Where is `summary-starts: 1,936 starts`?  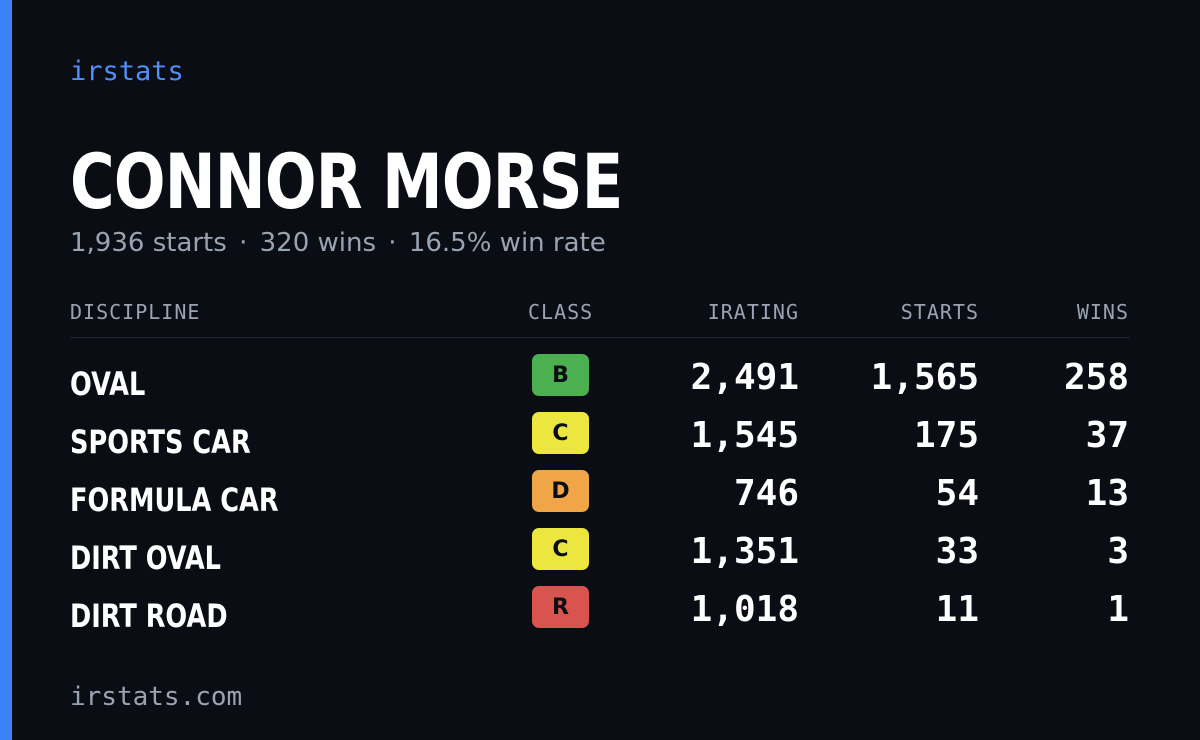 summary-starts: 1,936 starts is located at coordinates (148, 243).